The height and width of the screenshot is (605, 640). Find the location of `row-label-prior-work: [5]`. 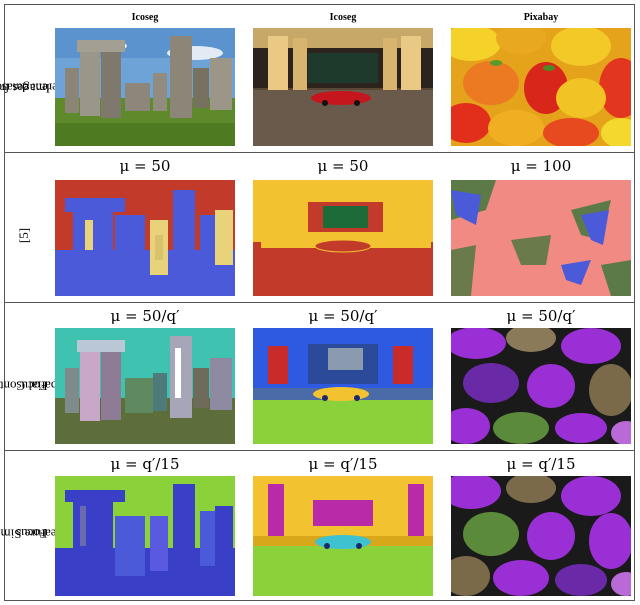

row-label-prior-work: [5] is located at coordinates (24, 235).